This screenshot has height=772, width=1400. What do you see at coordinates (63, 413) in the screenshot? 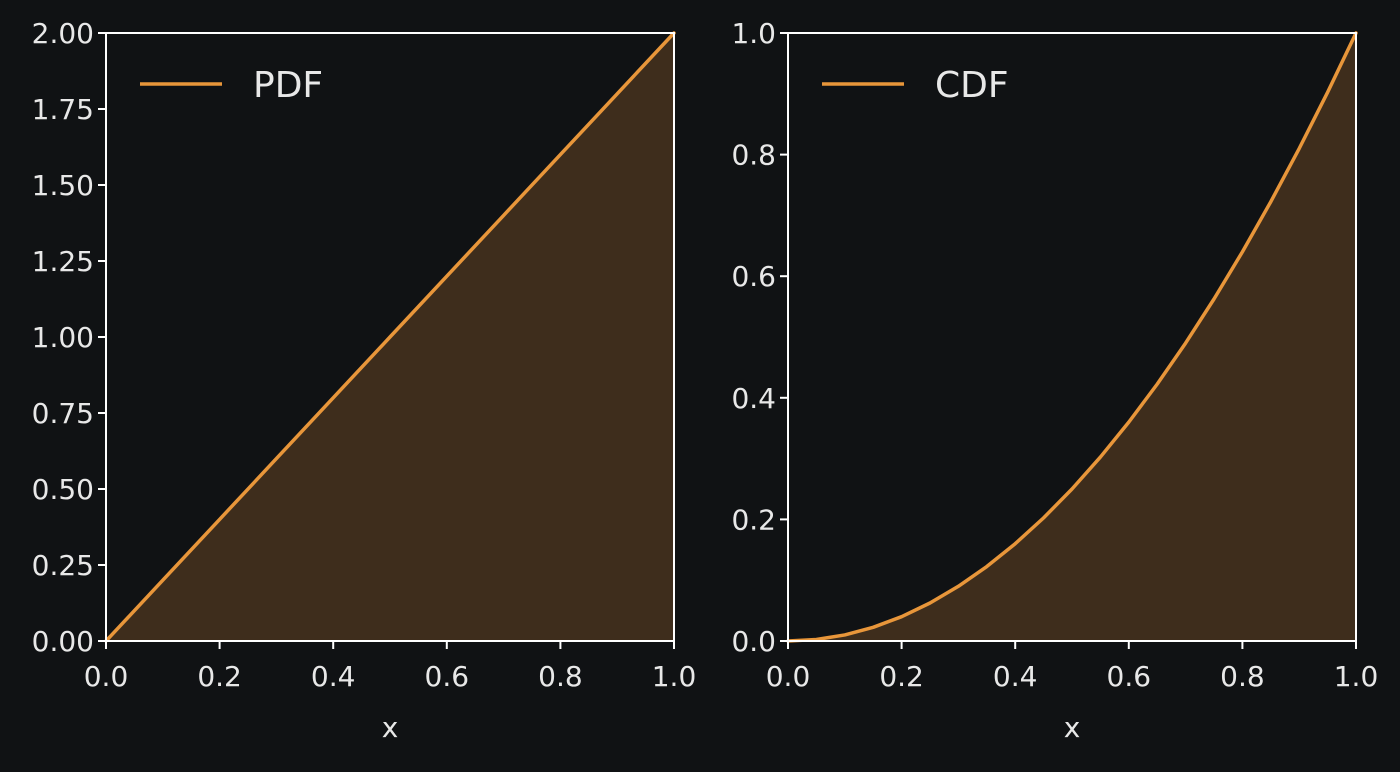
I see `y-tick-label: 0.75` at bounding box center [63, 413].